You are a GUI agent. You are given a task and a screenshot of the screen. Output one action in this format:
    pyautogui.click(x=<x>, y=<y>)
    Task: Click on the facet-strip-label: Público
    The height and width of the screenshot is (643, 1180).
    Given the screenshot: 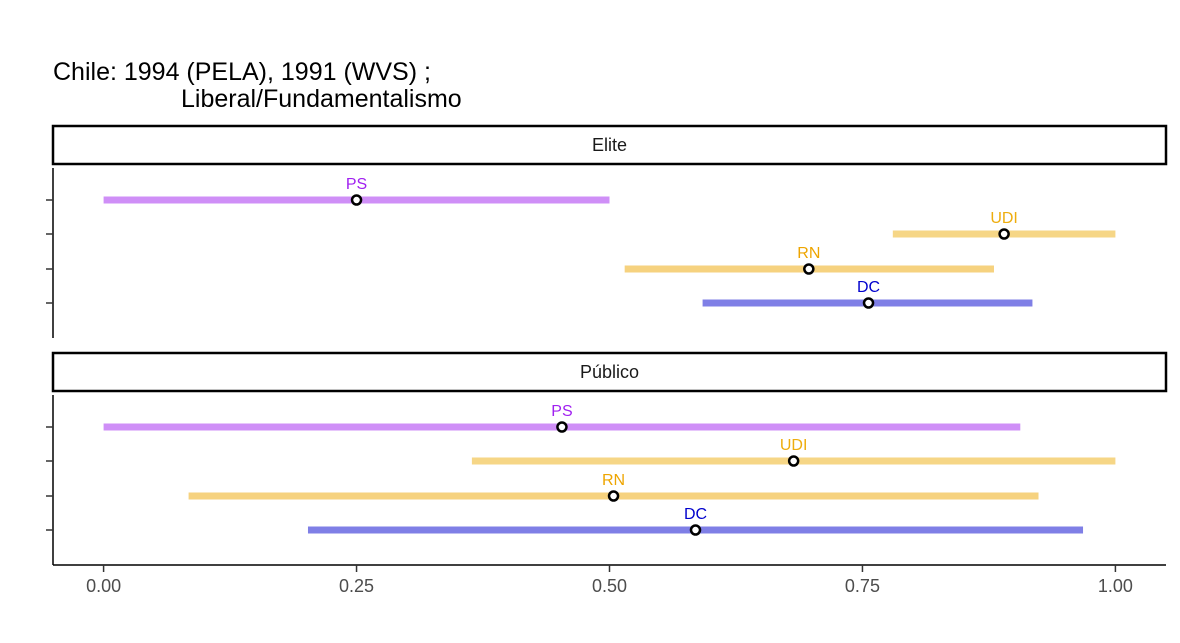 What is the action you would take?
    pyautogui.click(x=609, y=372)
    